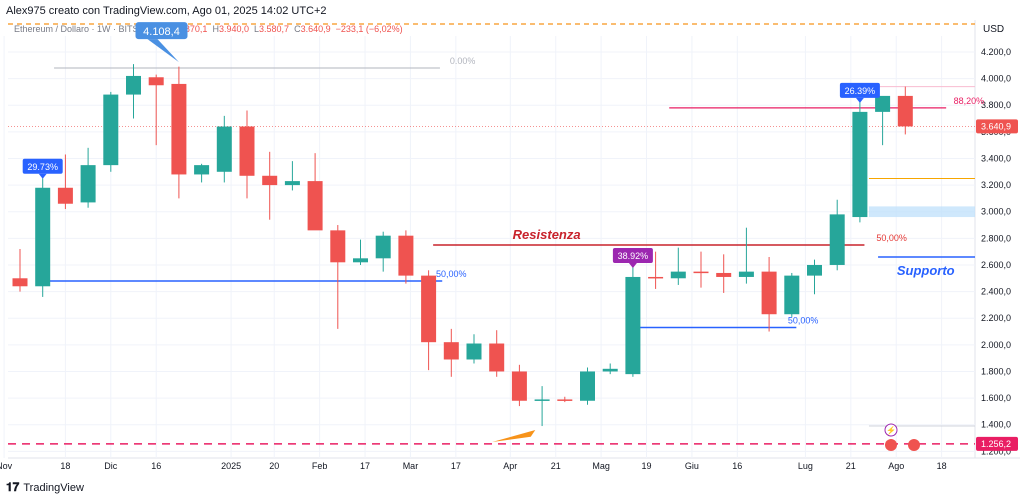 The height and width of the screenshot is (497, 1024). Describe the element at coordinates (996, 345) in the screenshot. I see `y-tick-label: 2.000,0` at that location.